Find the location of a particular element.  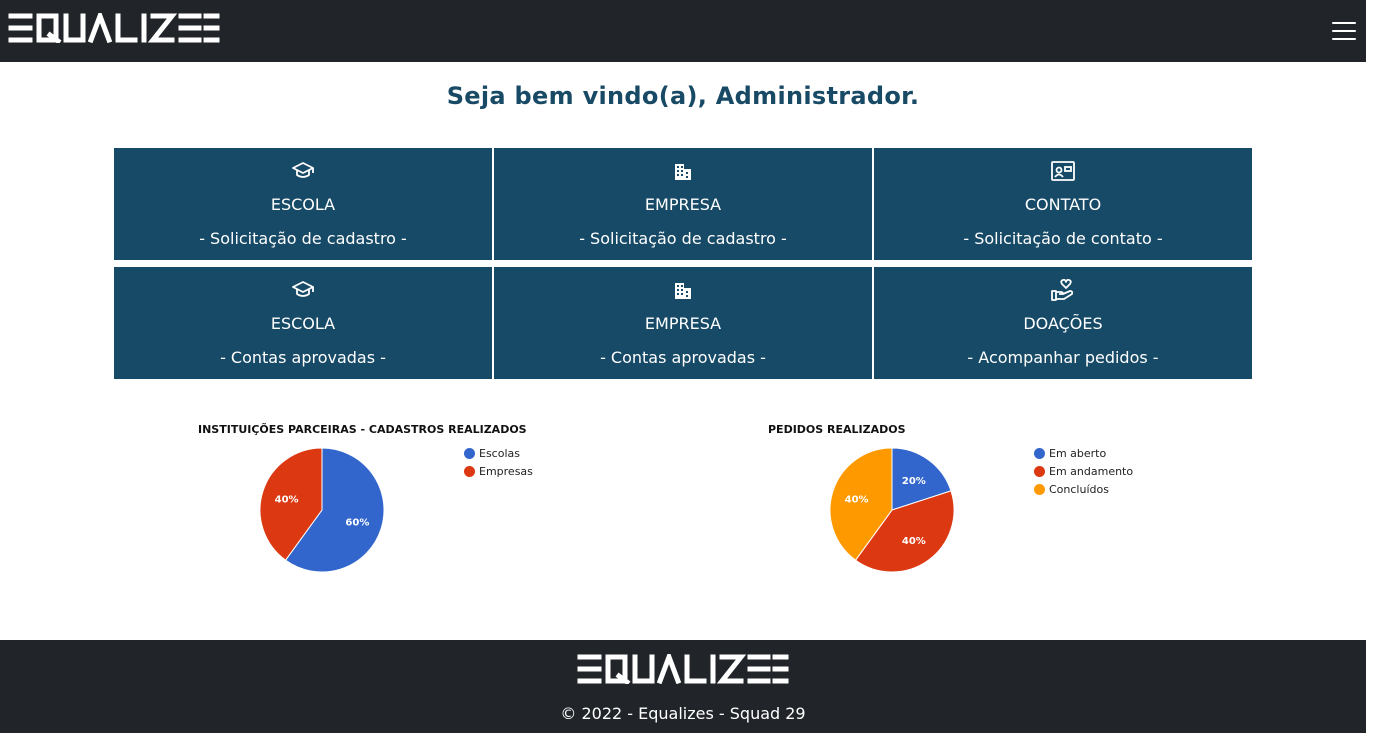

pie-chart-instituicoes: 60% 40% is located at coordinates (322, 510).